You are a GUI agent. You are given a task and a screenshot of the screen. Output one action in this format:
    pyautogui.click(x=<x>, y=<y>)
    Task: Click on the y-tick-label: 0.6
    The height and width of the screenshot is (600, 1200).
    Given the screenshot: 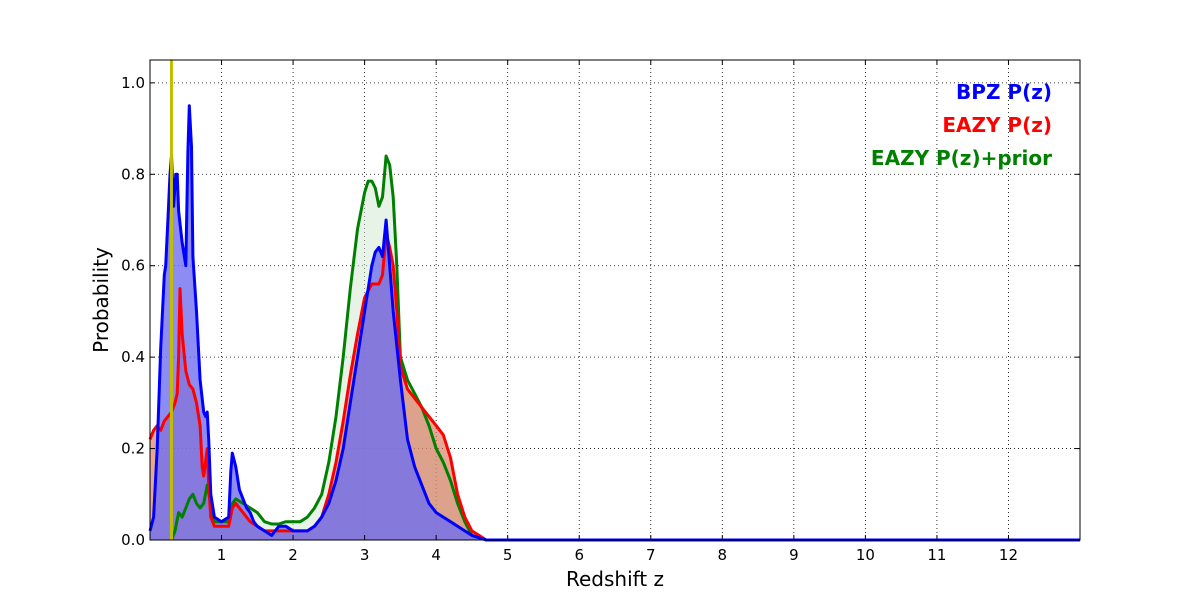 What is the action you would take?
    pyautogui.click(x=133, y=266)
    